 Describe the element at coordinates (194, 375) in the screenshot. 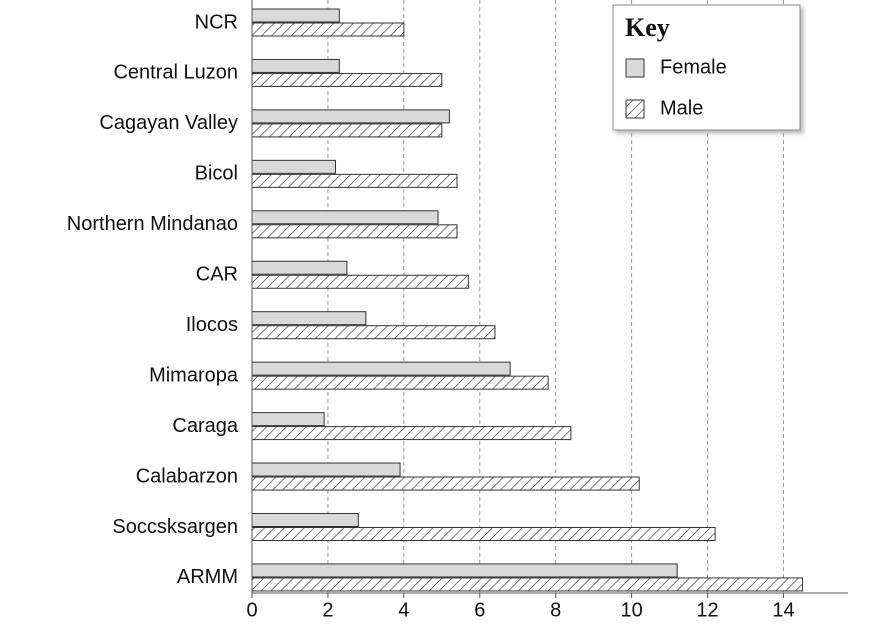

I see `y-tick-label: Mimaropa` at that location.